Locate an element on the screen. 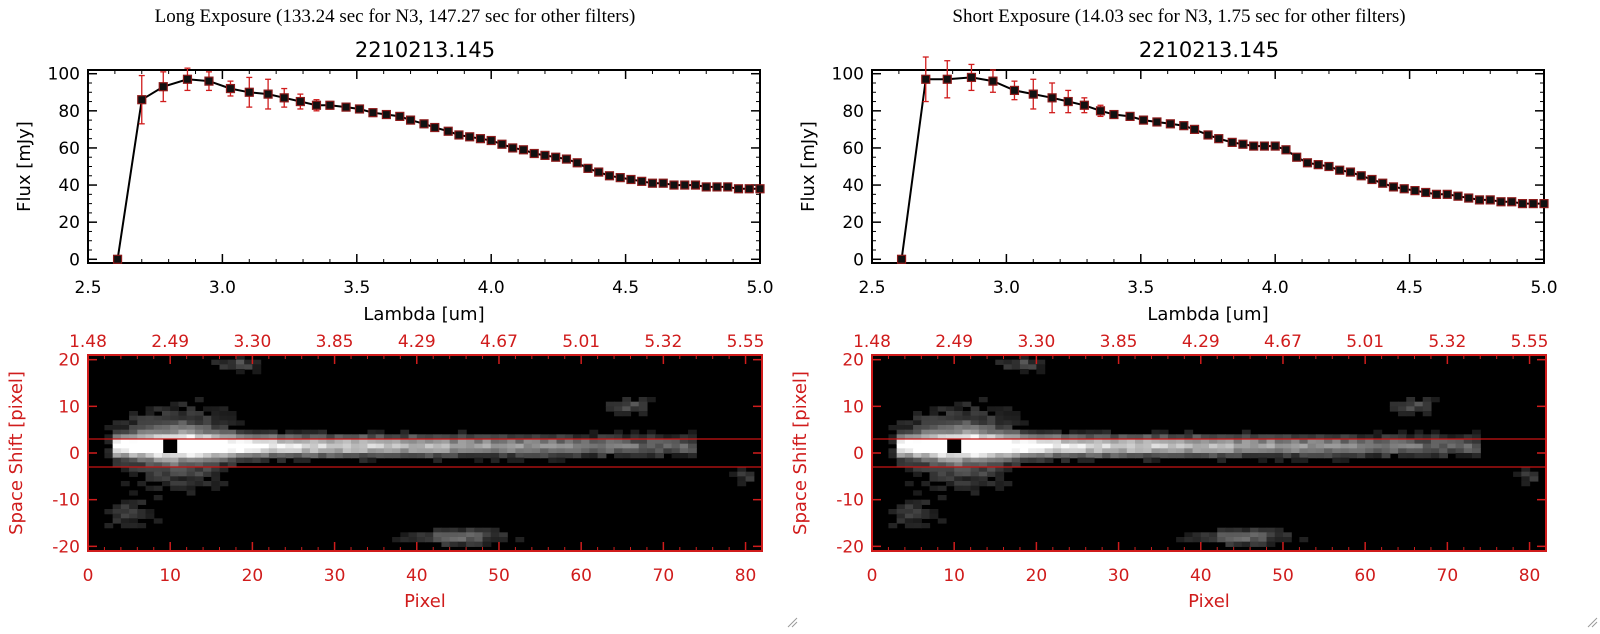 The width and height of the screenshot is (1600, 634). top-axis-tick-label: 1.48 is located at coordinates (88, 342).